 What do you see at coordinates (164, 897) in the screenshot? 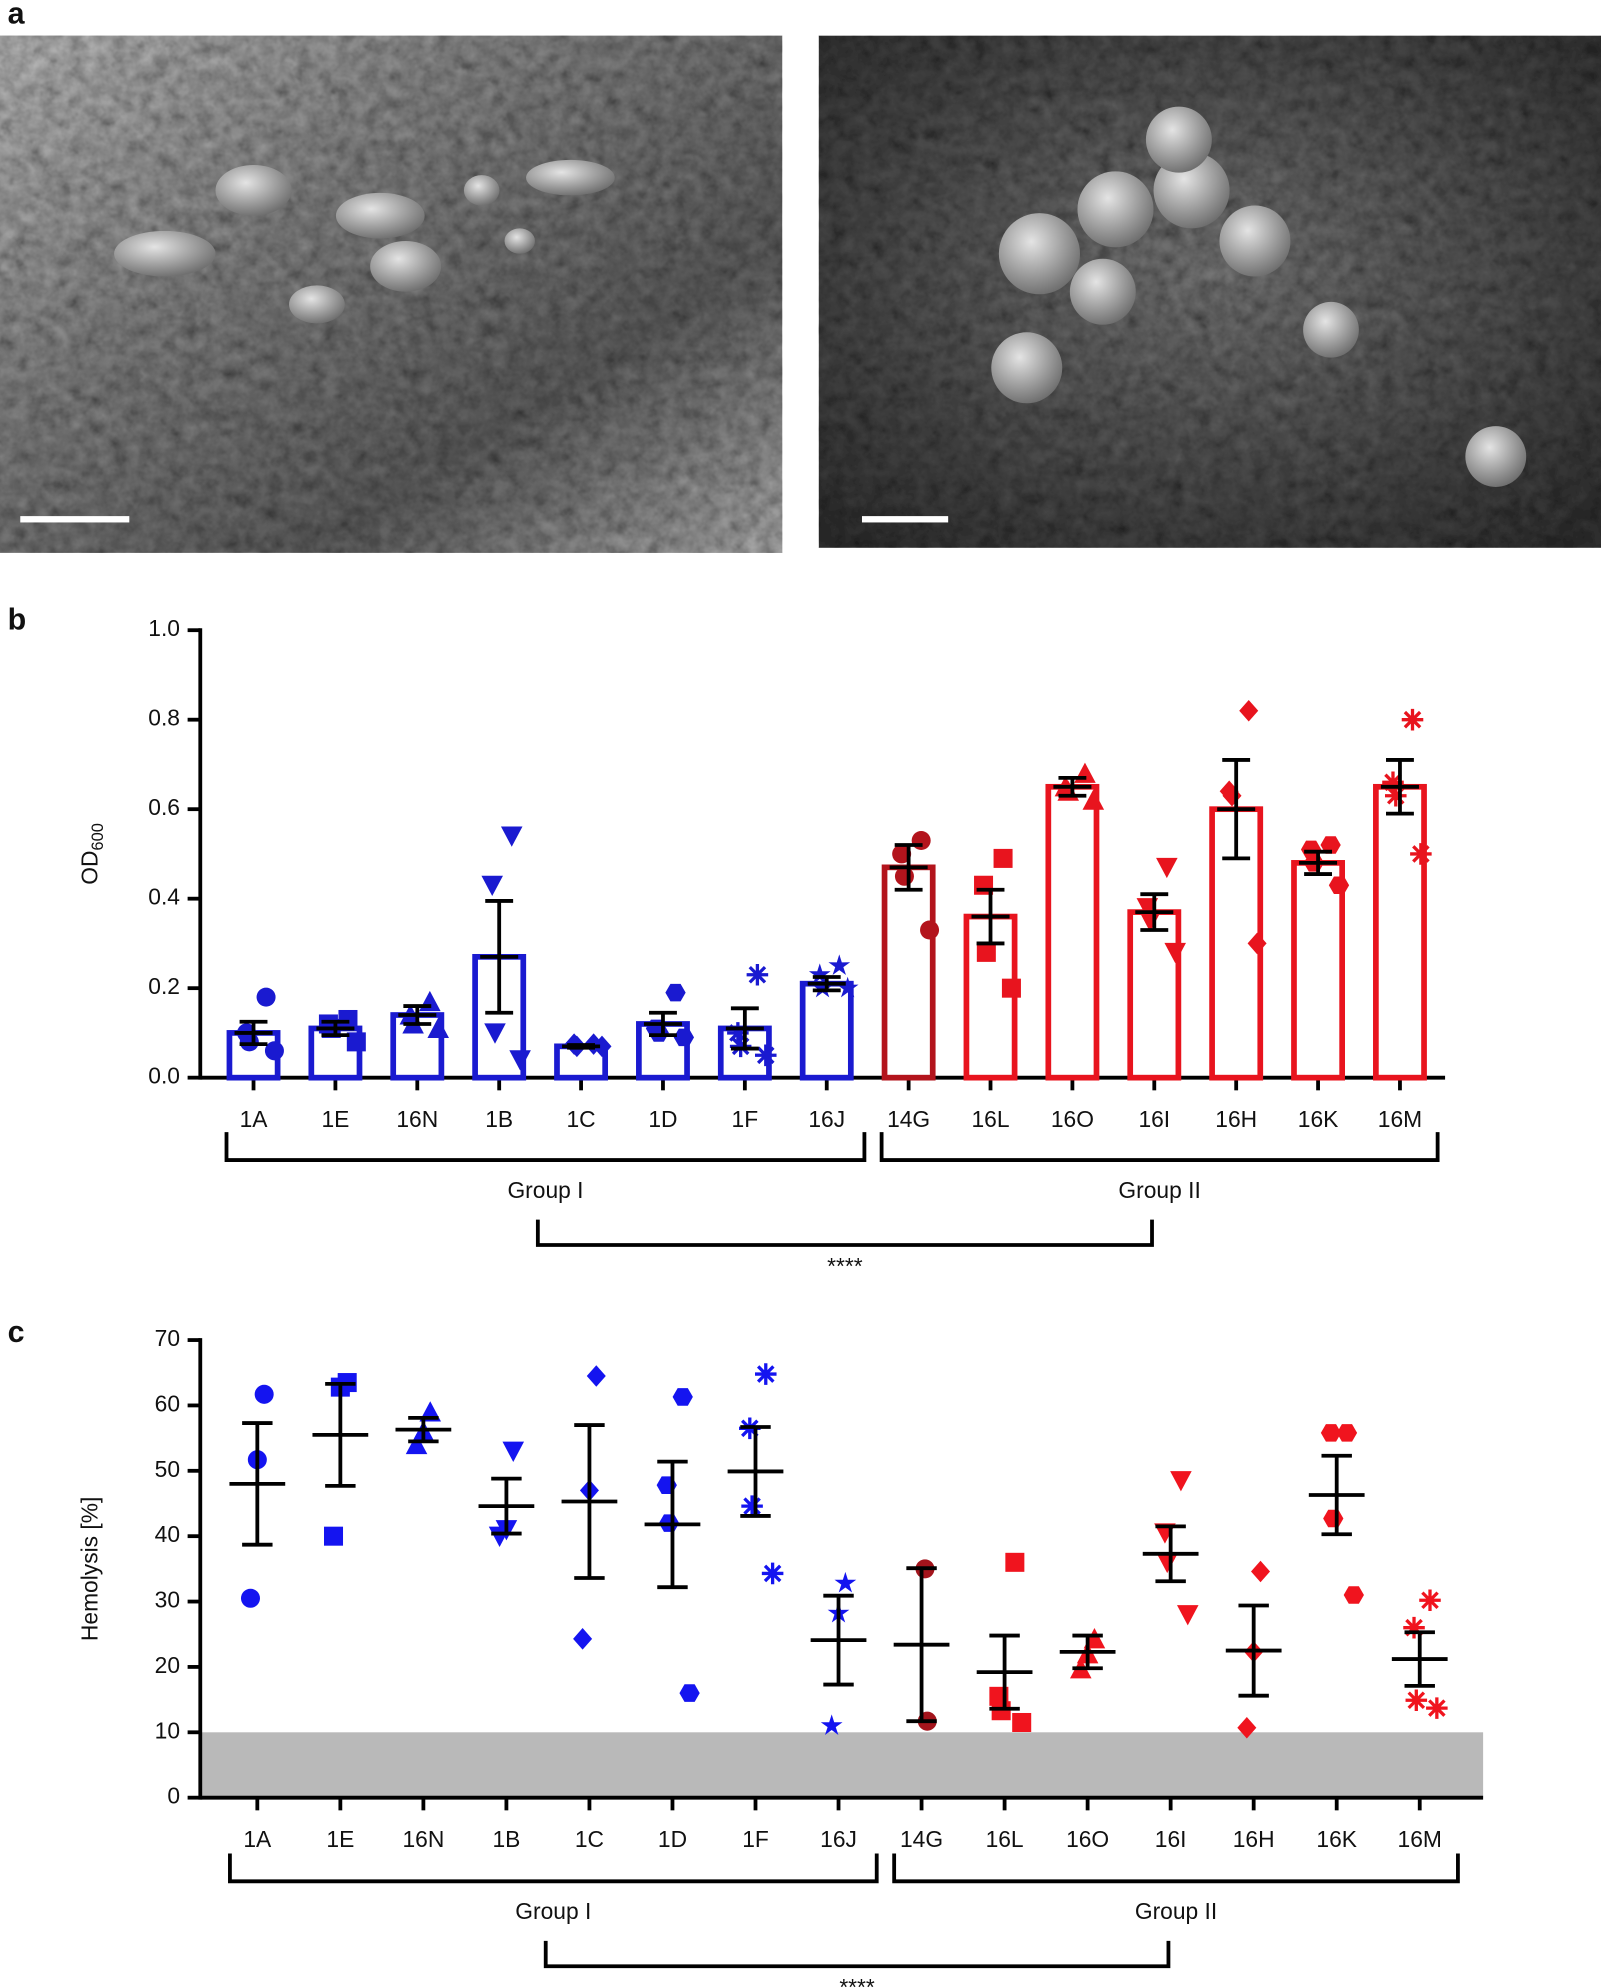
I see `y-tick-label: 0.4` at bounding box center [164, 897].